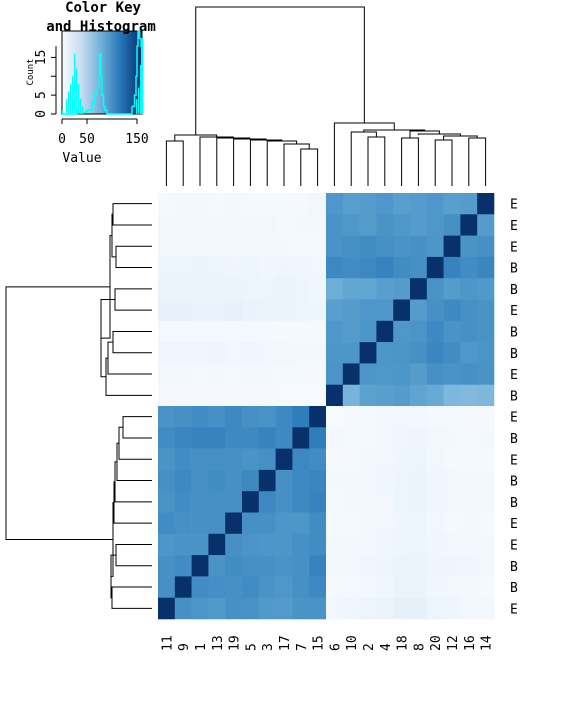 The height and width of the screenshot is (706, 581). What do you see at coordinates (285, 643) in the screenshot?
I see `column-label: 17` at bounding box center [285, 643].